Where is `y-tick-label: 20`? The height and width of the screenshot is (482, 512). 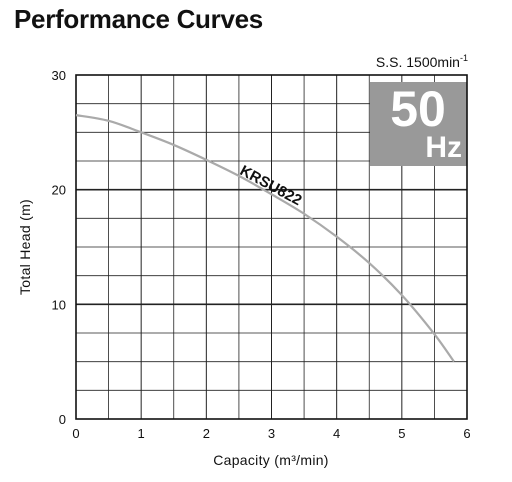
y-tick-label: 20 is located at coordinates (59, 190).